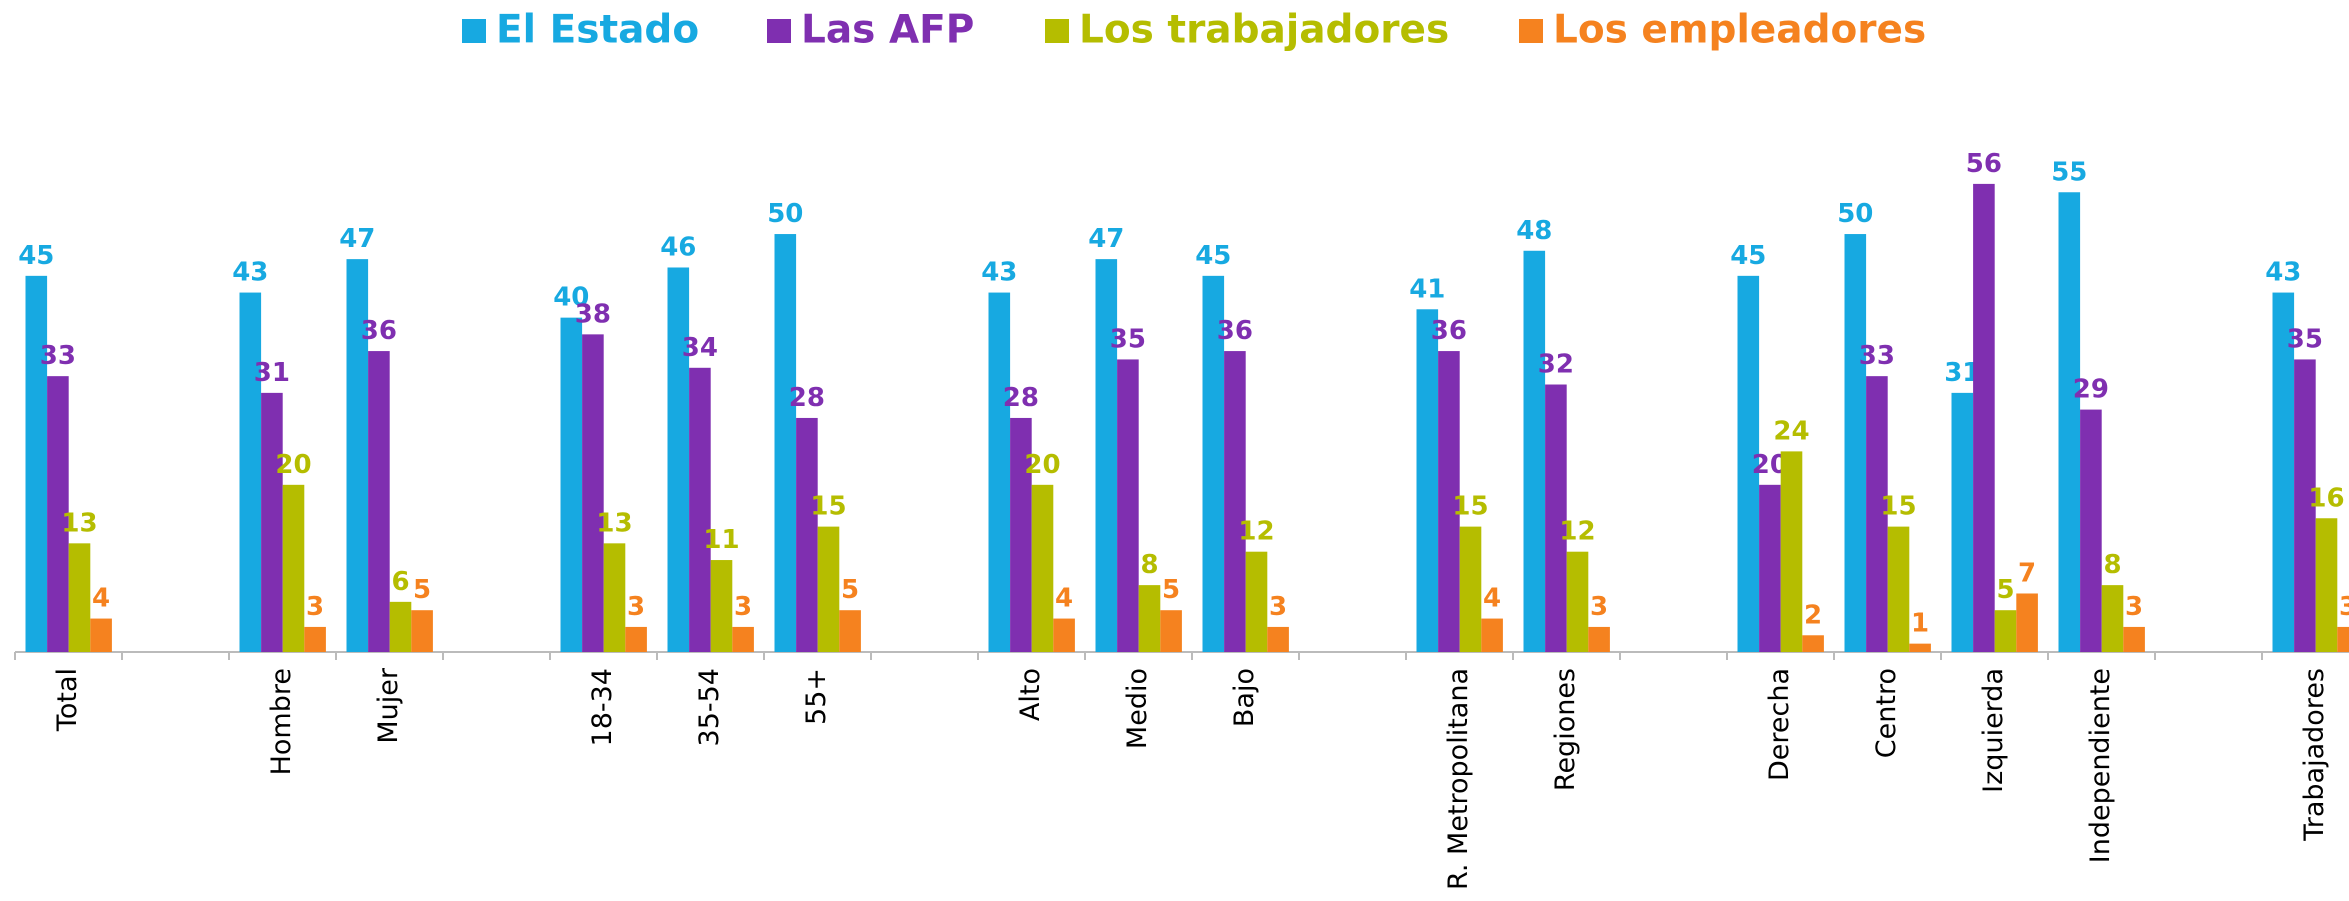  What do you see at coordinates (1984, 164) in the screenshot?
I see `data-label: 56` at bounding box center [1984, 164].